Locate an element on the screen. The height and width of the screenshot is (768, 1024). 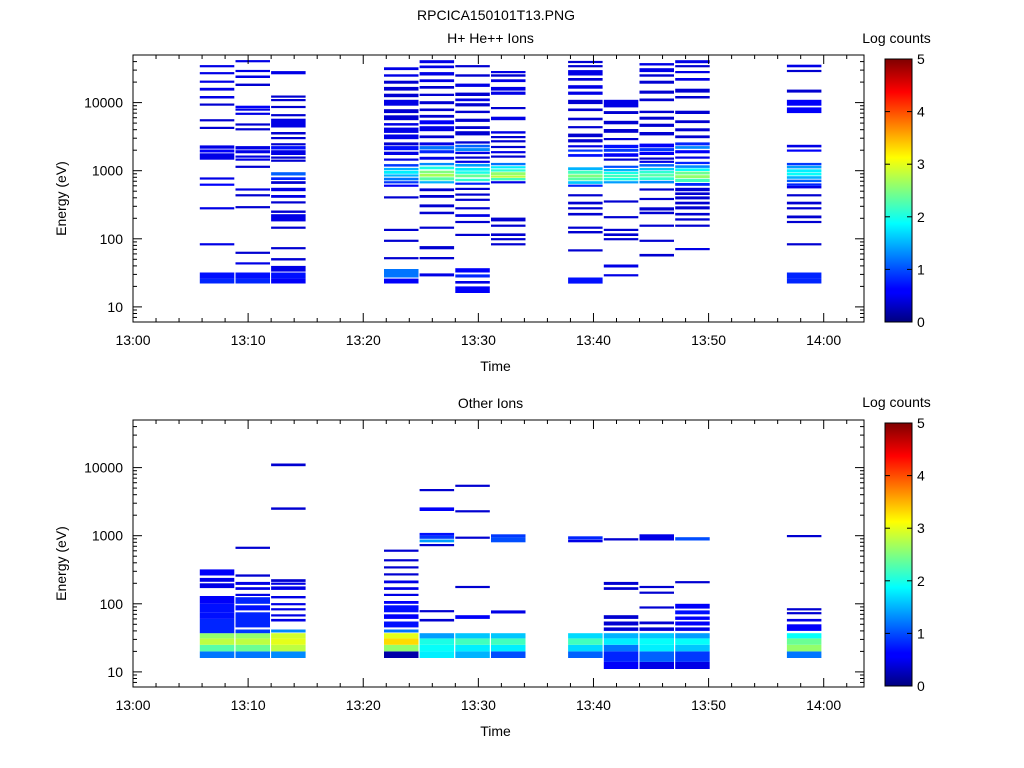
x-tick-label: 13:40 is located at coordinates (593, 705).